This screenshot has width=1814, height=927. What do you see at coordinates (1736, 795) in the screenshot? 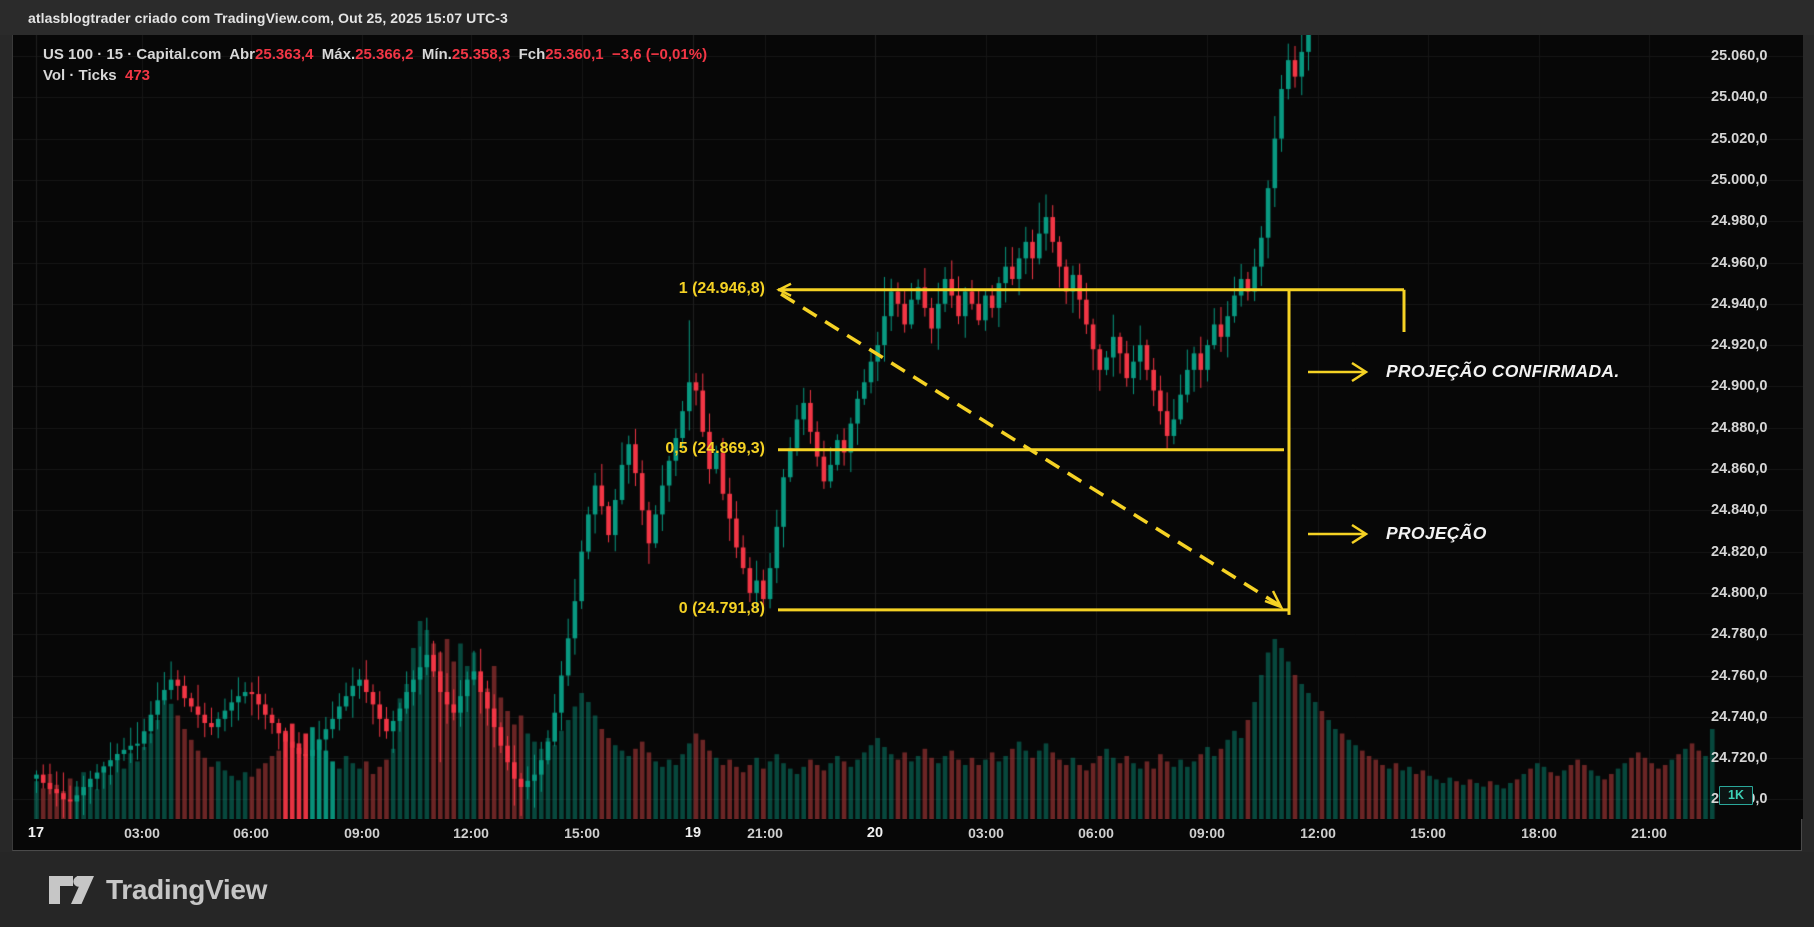
I see `volume-last-value-badge: 1K` at bounding box center [1736, 795].